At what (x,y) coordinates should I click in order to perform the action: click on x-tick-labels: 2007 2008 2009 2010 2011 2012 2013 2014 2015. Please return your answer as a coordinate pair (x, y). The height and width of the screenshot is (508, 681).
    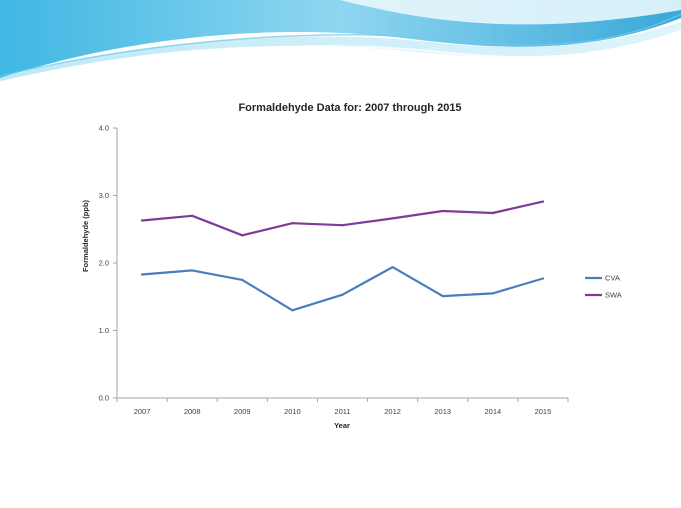
    Looking at the image, I should click on (342, 407).